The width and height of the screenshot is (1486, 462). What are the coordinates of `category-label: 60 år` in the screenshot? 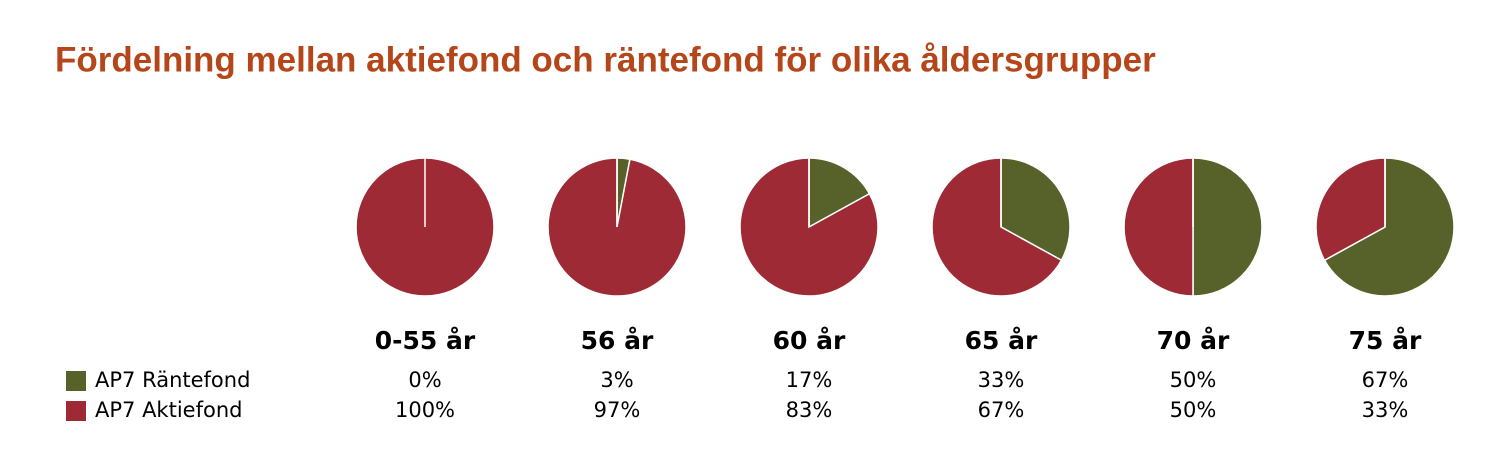 It's located at (809, 340).